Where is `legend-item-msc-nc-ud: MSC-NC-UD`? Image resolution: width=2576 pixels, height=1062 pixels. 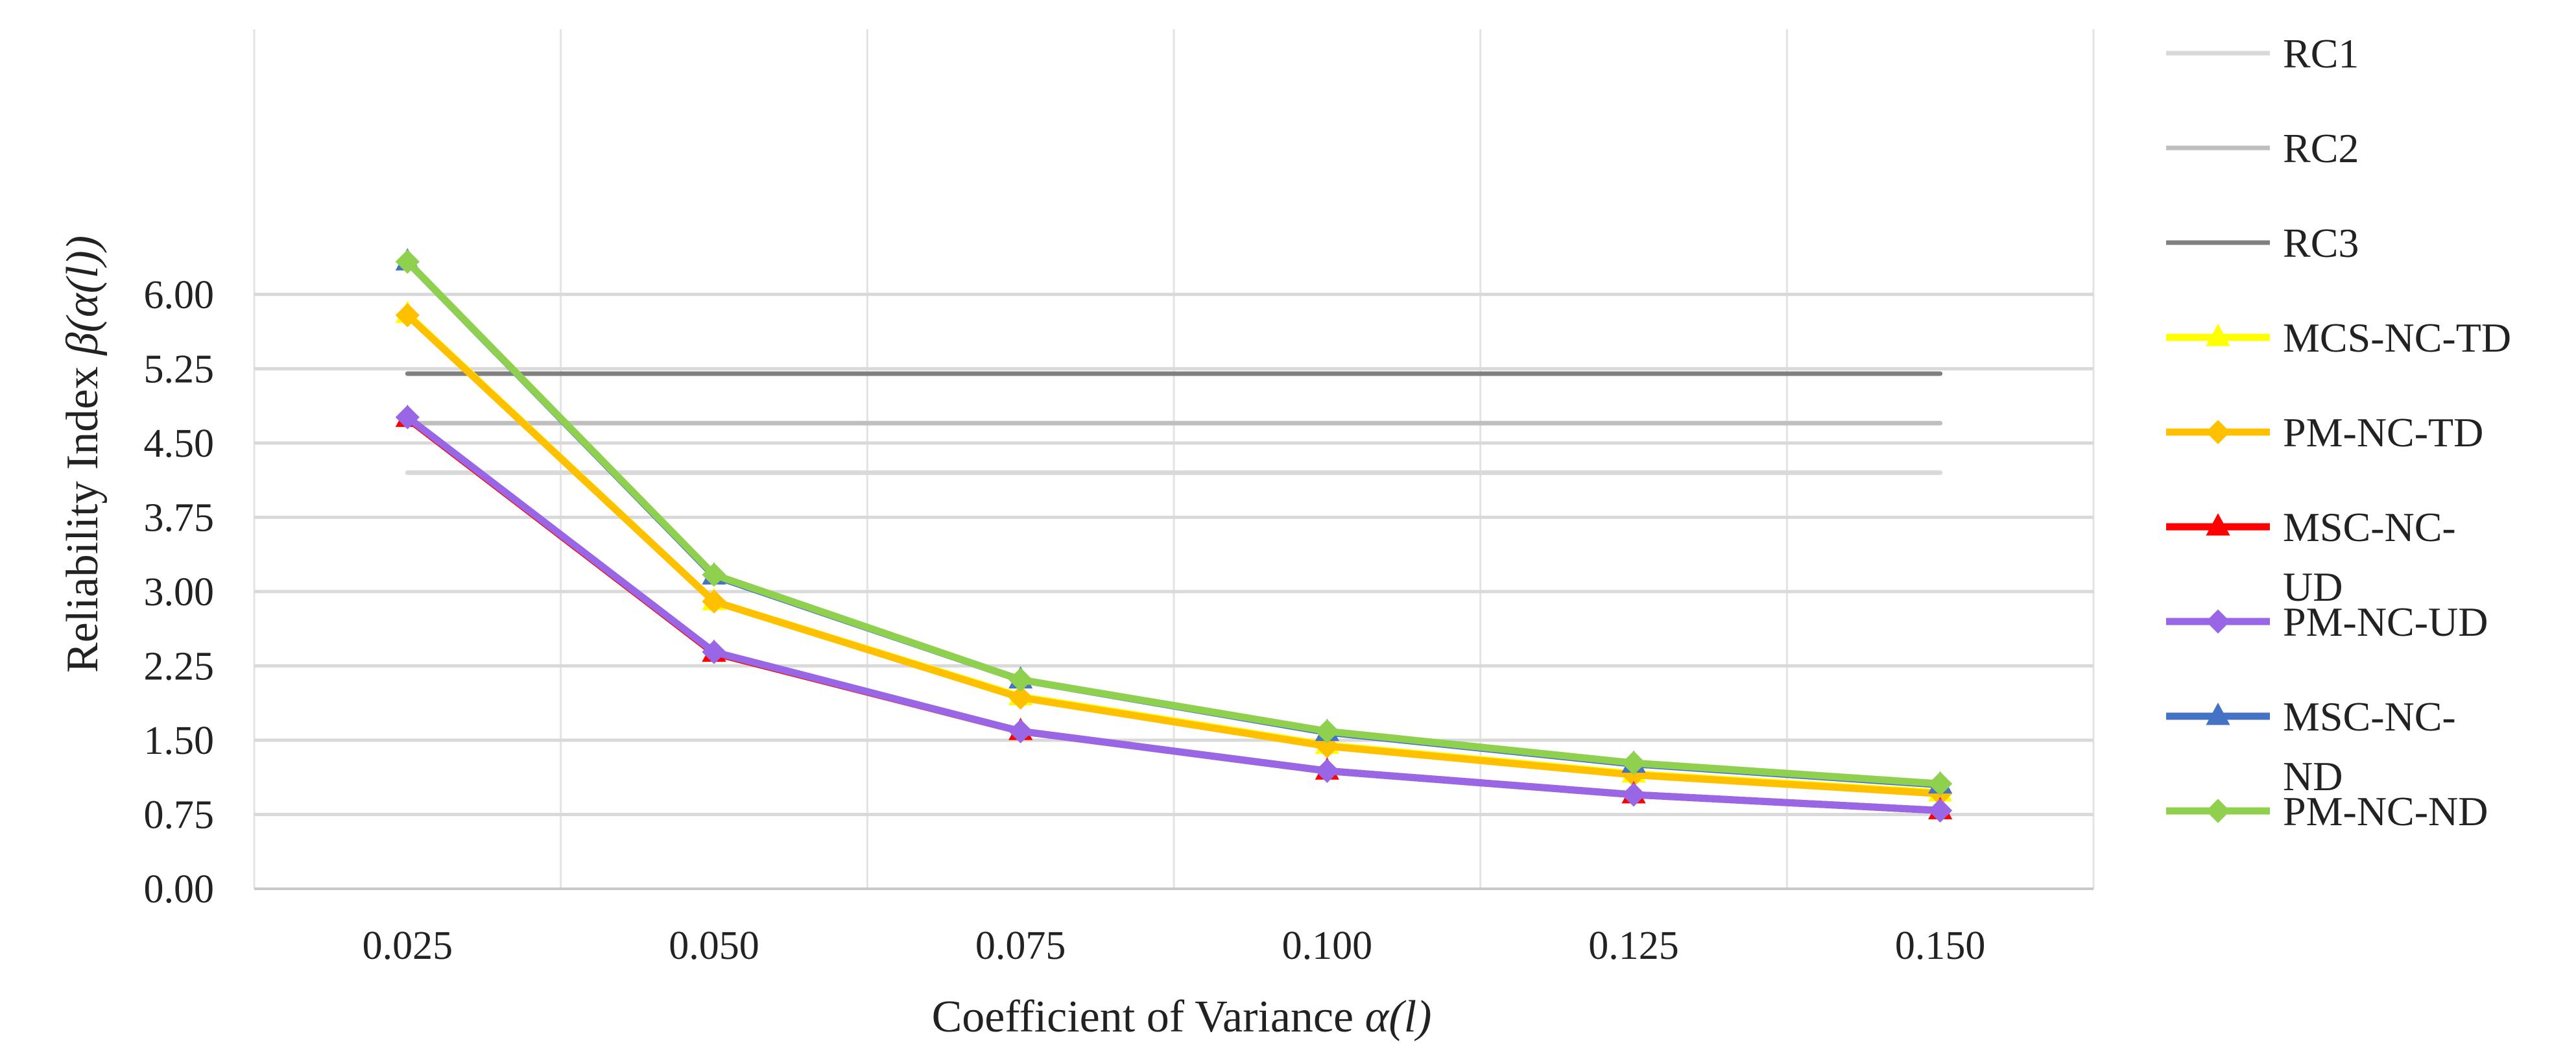 legend-item-msc-nc-ud: MSC-NC-UD is located at coordinates (2311, 557).